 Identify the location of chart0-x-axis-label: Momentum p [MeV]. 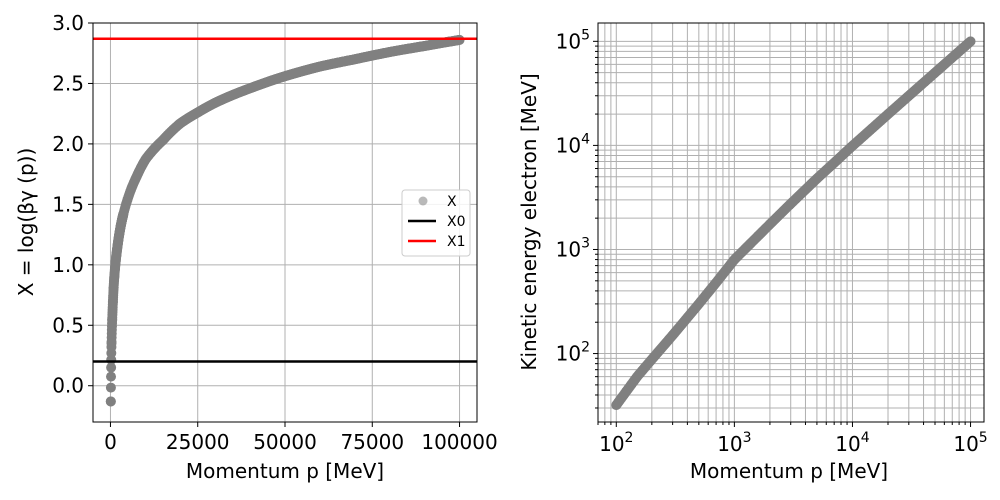
(285, 471).